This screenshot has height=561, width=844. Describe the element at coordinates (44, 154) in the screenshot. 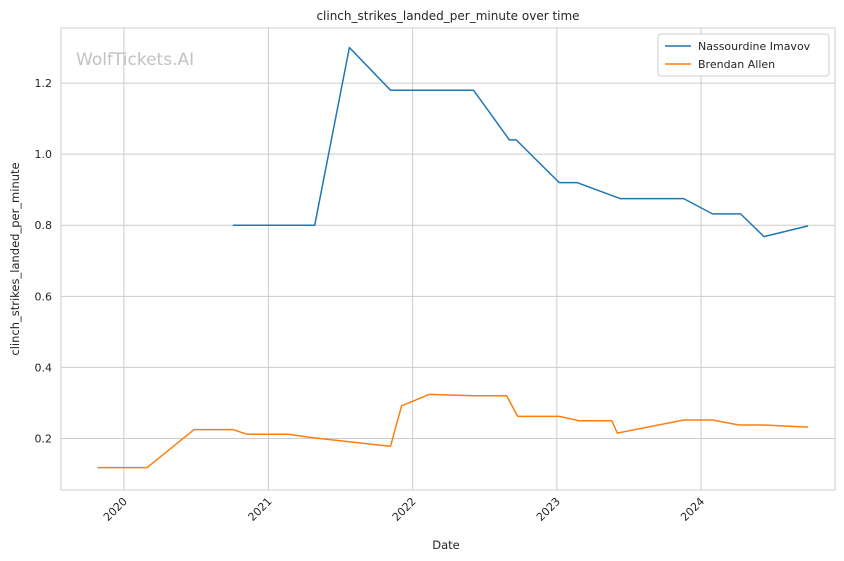

I see `y-tick-label: 1.0` at that location.